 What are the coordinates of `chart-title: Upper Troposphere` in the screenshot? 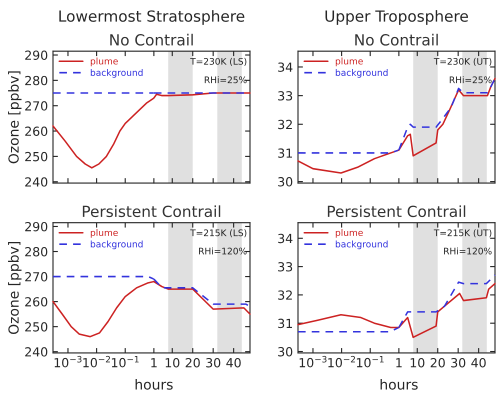 It's located at (397, 17).